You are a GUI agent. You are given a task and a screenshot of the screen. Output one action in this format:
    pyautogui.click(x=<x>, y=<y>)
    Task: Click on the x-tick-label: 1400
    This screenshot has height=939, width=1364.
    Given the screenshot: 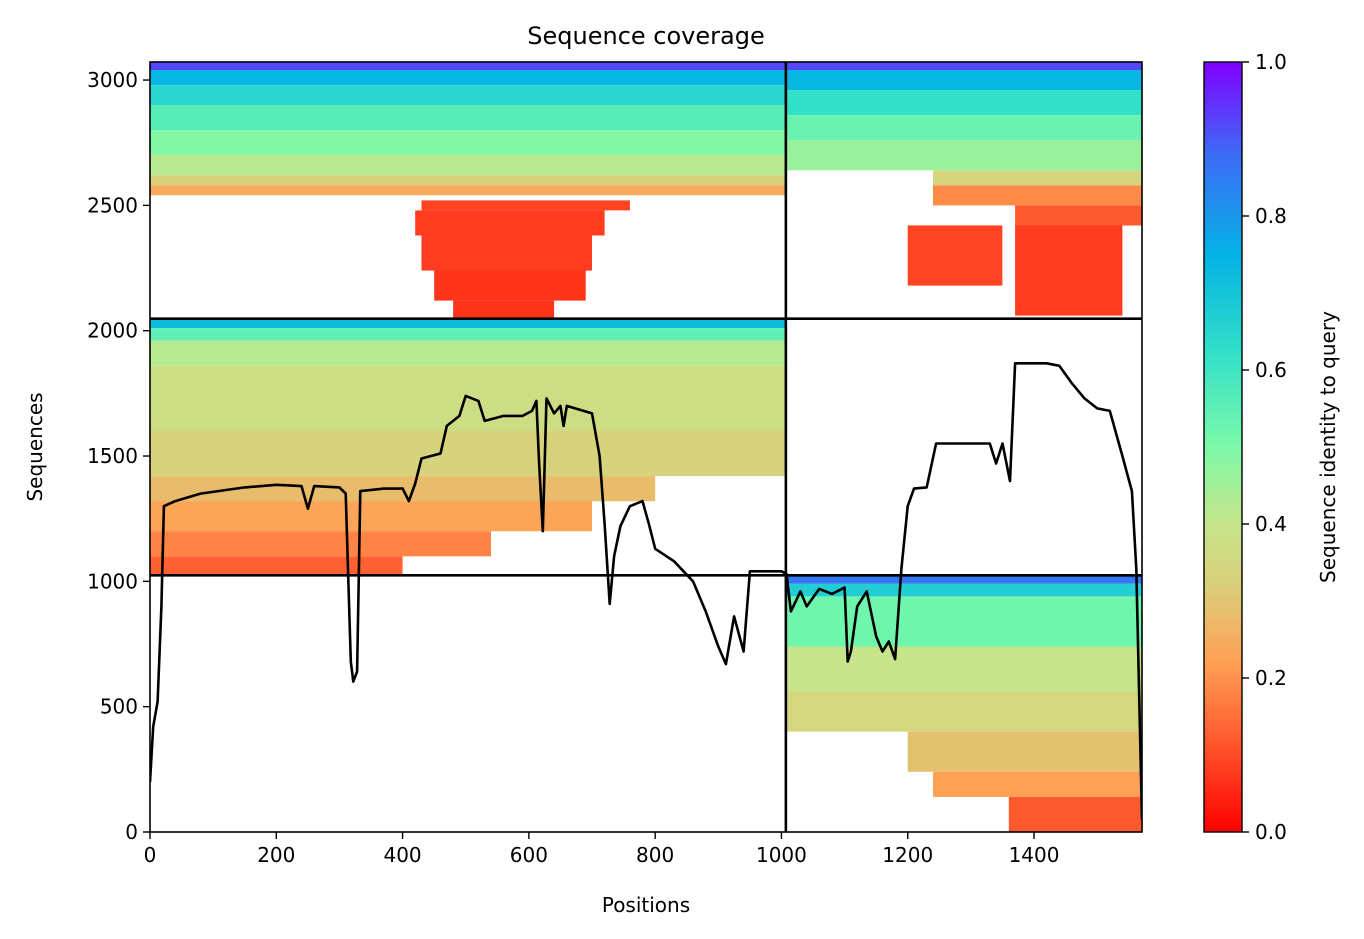 What is the action you would take?
    pyautogui.click(x=1034, y=855)
    